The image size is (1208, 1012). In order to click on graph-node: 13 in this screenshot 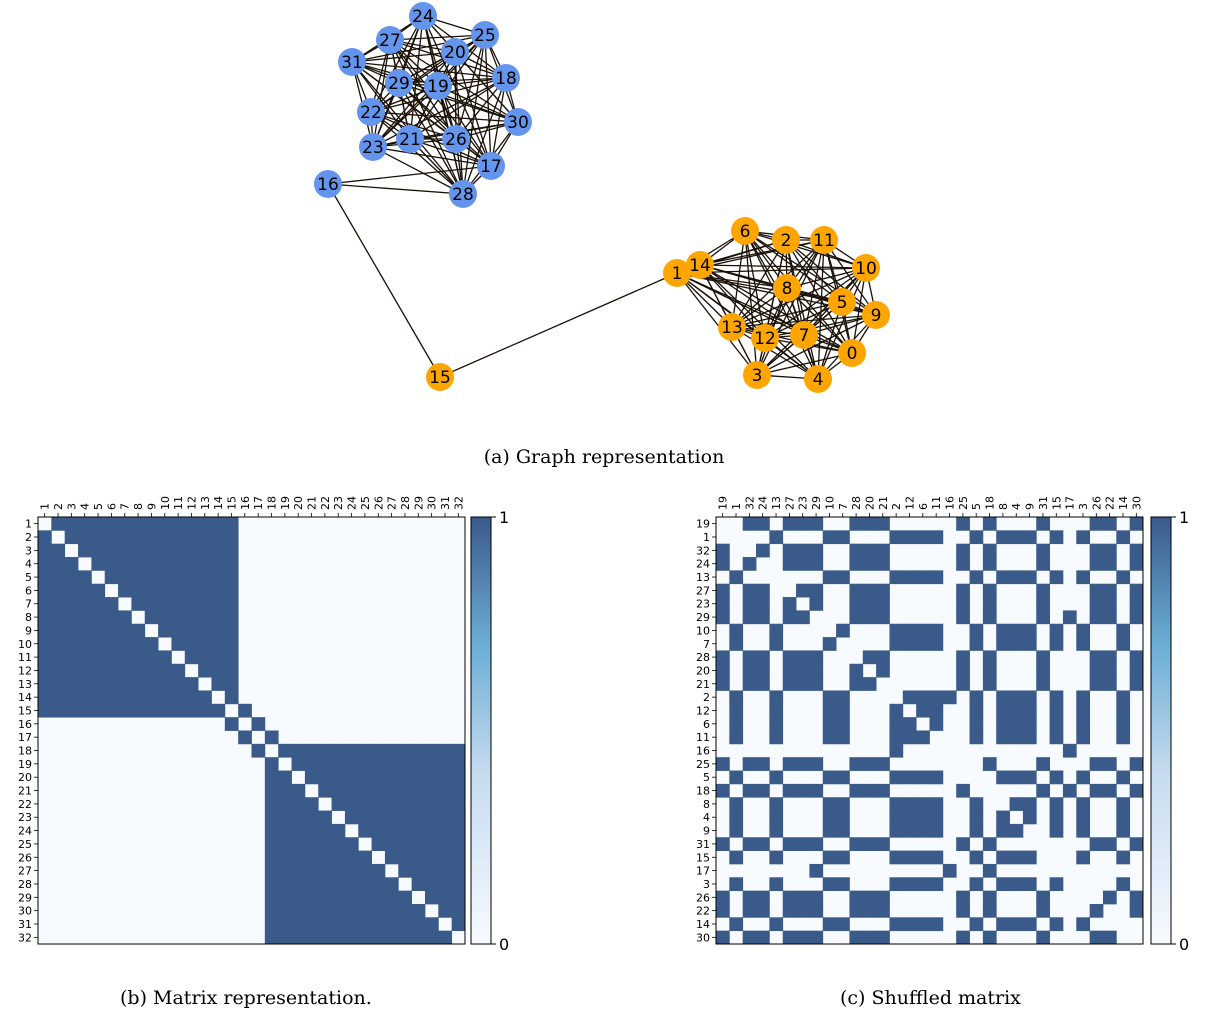, I will do `click(732, 327)`.